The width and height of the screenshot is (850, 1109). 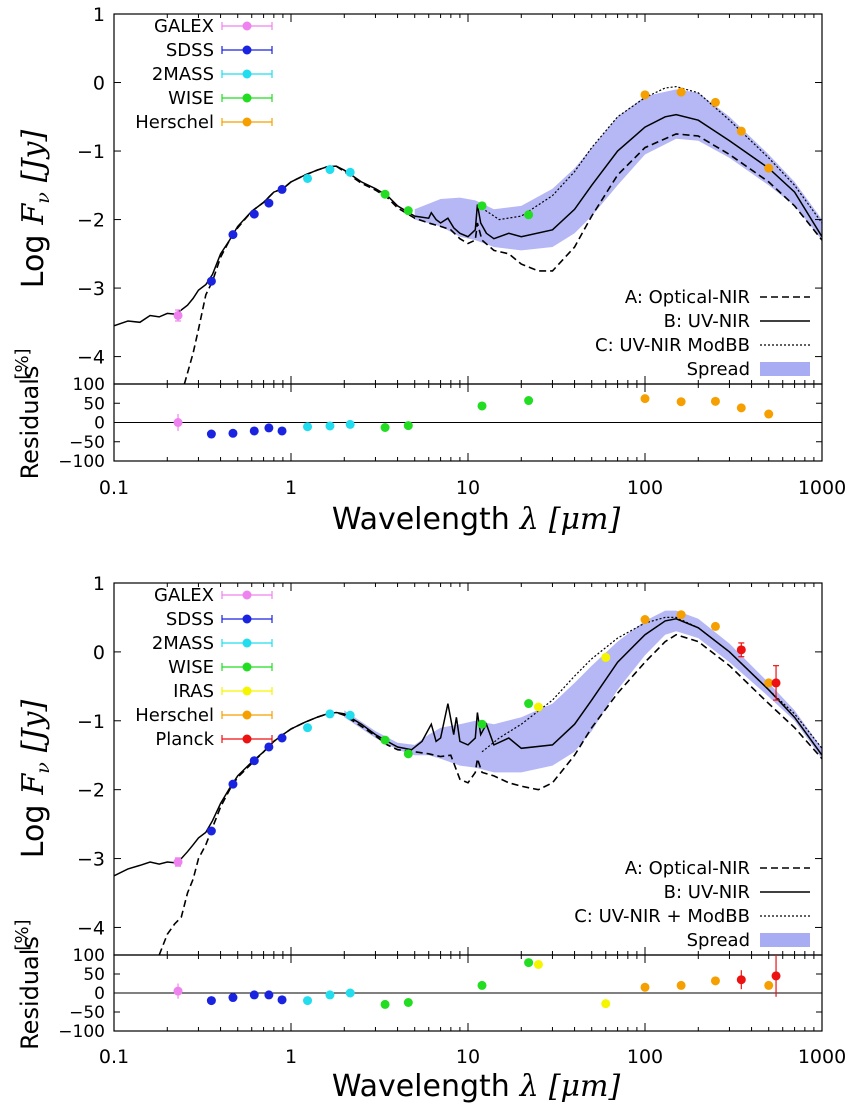 I want to click on y-tick-label: −1, so click(x=91, y=722).